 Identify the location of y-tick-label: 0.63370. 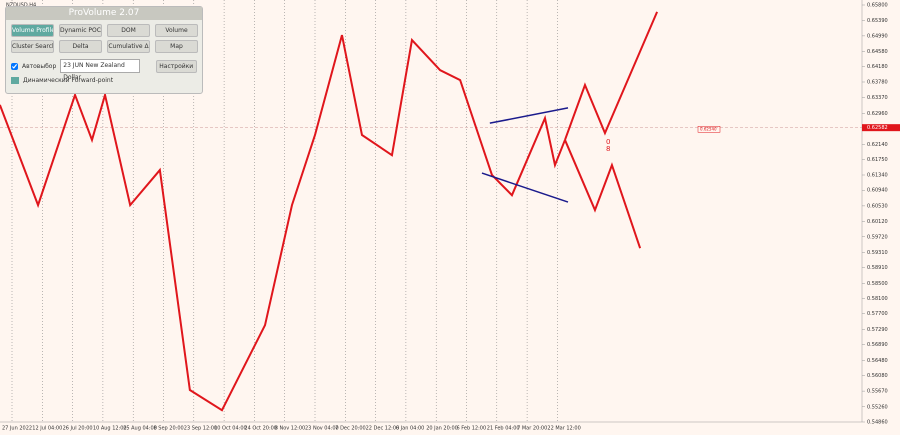
(877, 98).